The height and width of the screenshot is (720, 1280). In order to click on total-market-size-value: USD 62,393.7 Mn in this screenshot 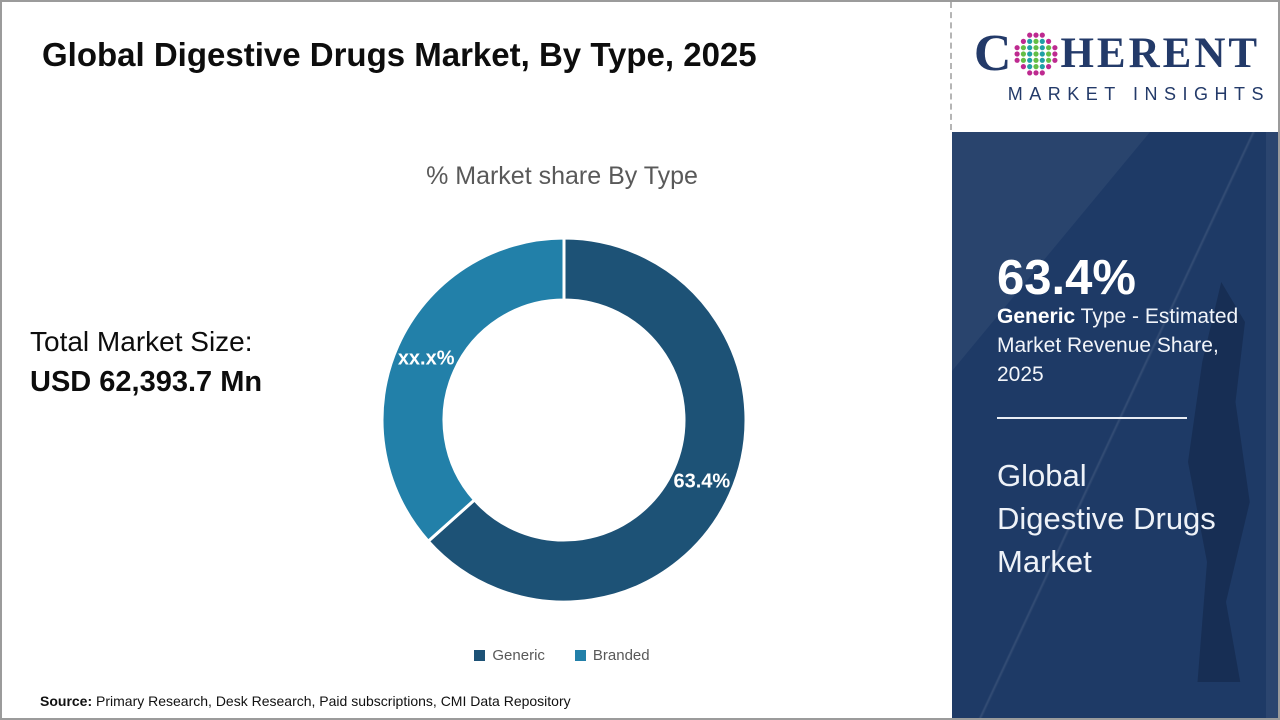, I will do `click(146, 382)`.